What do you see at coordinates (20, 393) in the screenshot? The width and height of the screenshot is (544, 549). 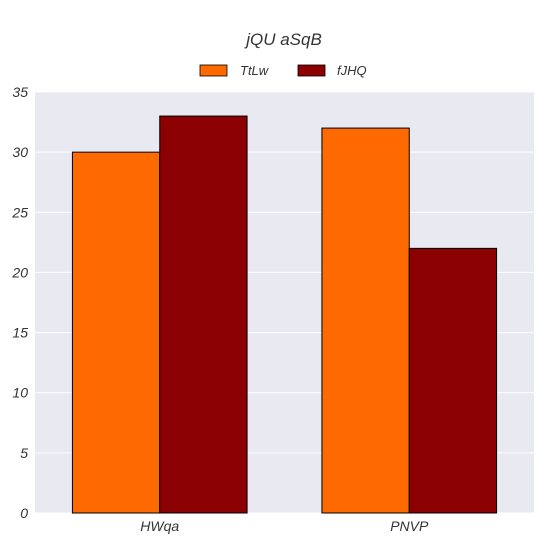 I see `y-tick-label: 10` at bounding box center [20, 393].